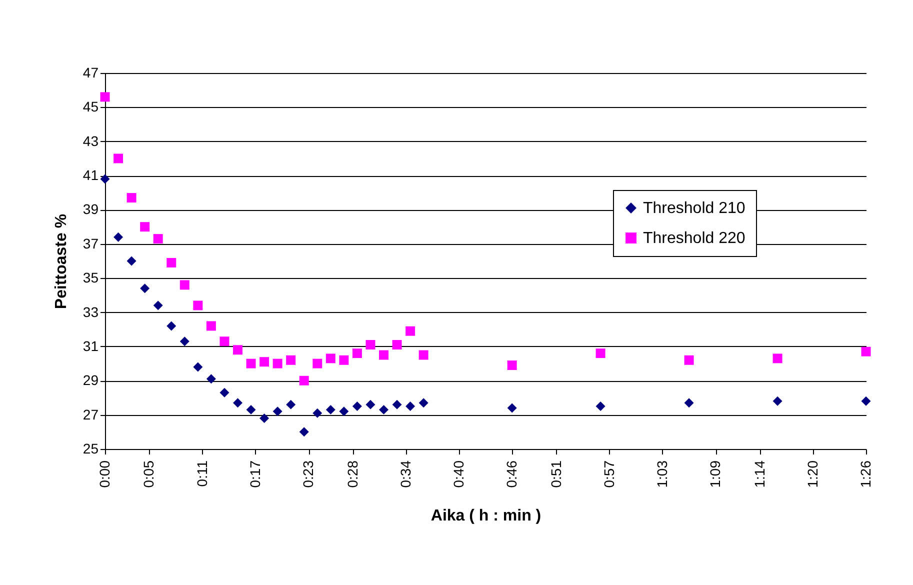 The height and width of the screenshot is (585, 913). I want to click on x-tick-label: 1:03, so click(662, 474).